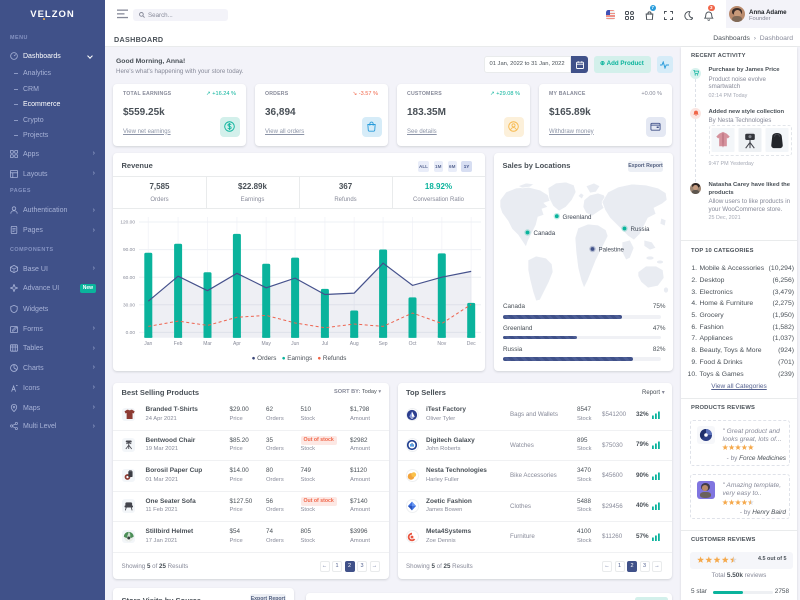 This screenshot has height=600, width=800. I want to click on svg-text: 0.00, so click(131, 333).